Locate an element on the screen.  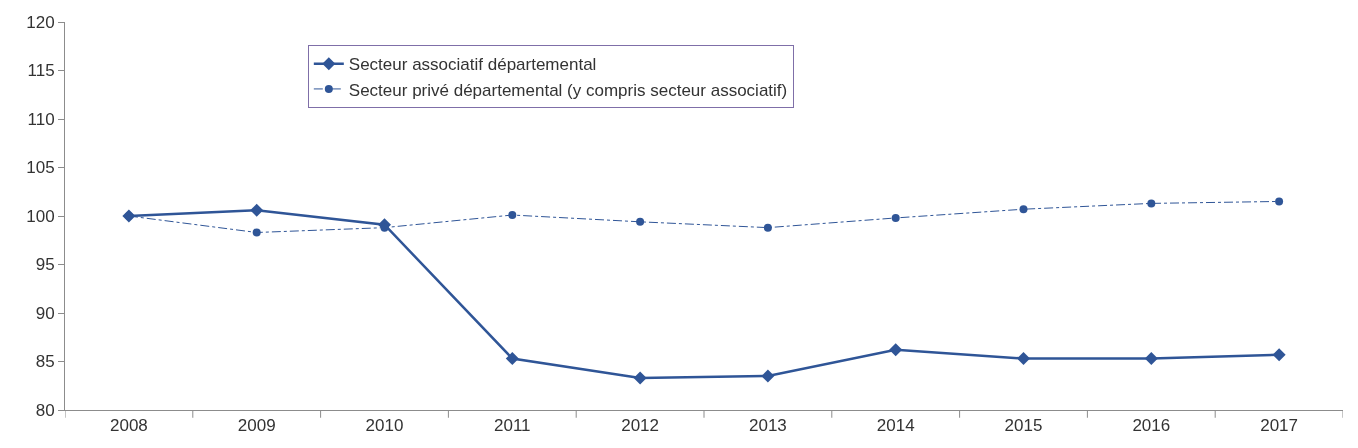
x-tick-label: 2008 is located at coordinates (128, 426).